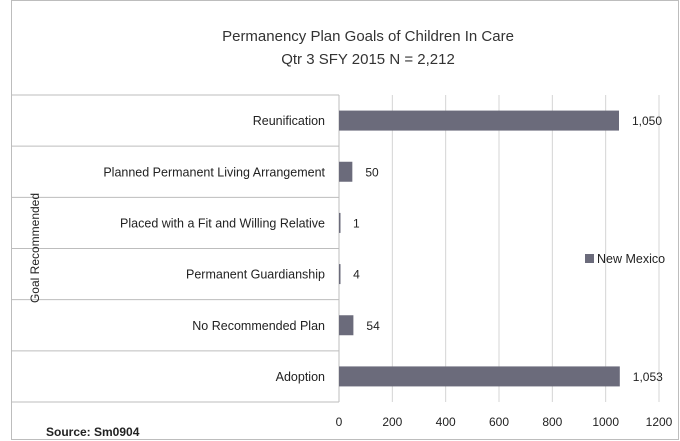 The height and width of the screenshot is (441, 680). I want to click on x-tick-label: 400, so click(446, 422).